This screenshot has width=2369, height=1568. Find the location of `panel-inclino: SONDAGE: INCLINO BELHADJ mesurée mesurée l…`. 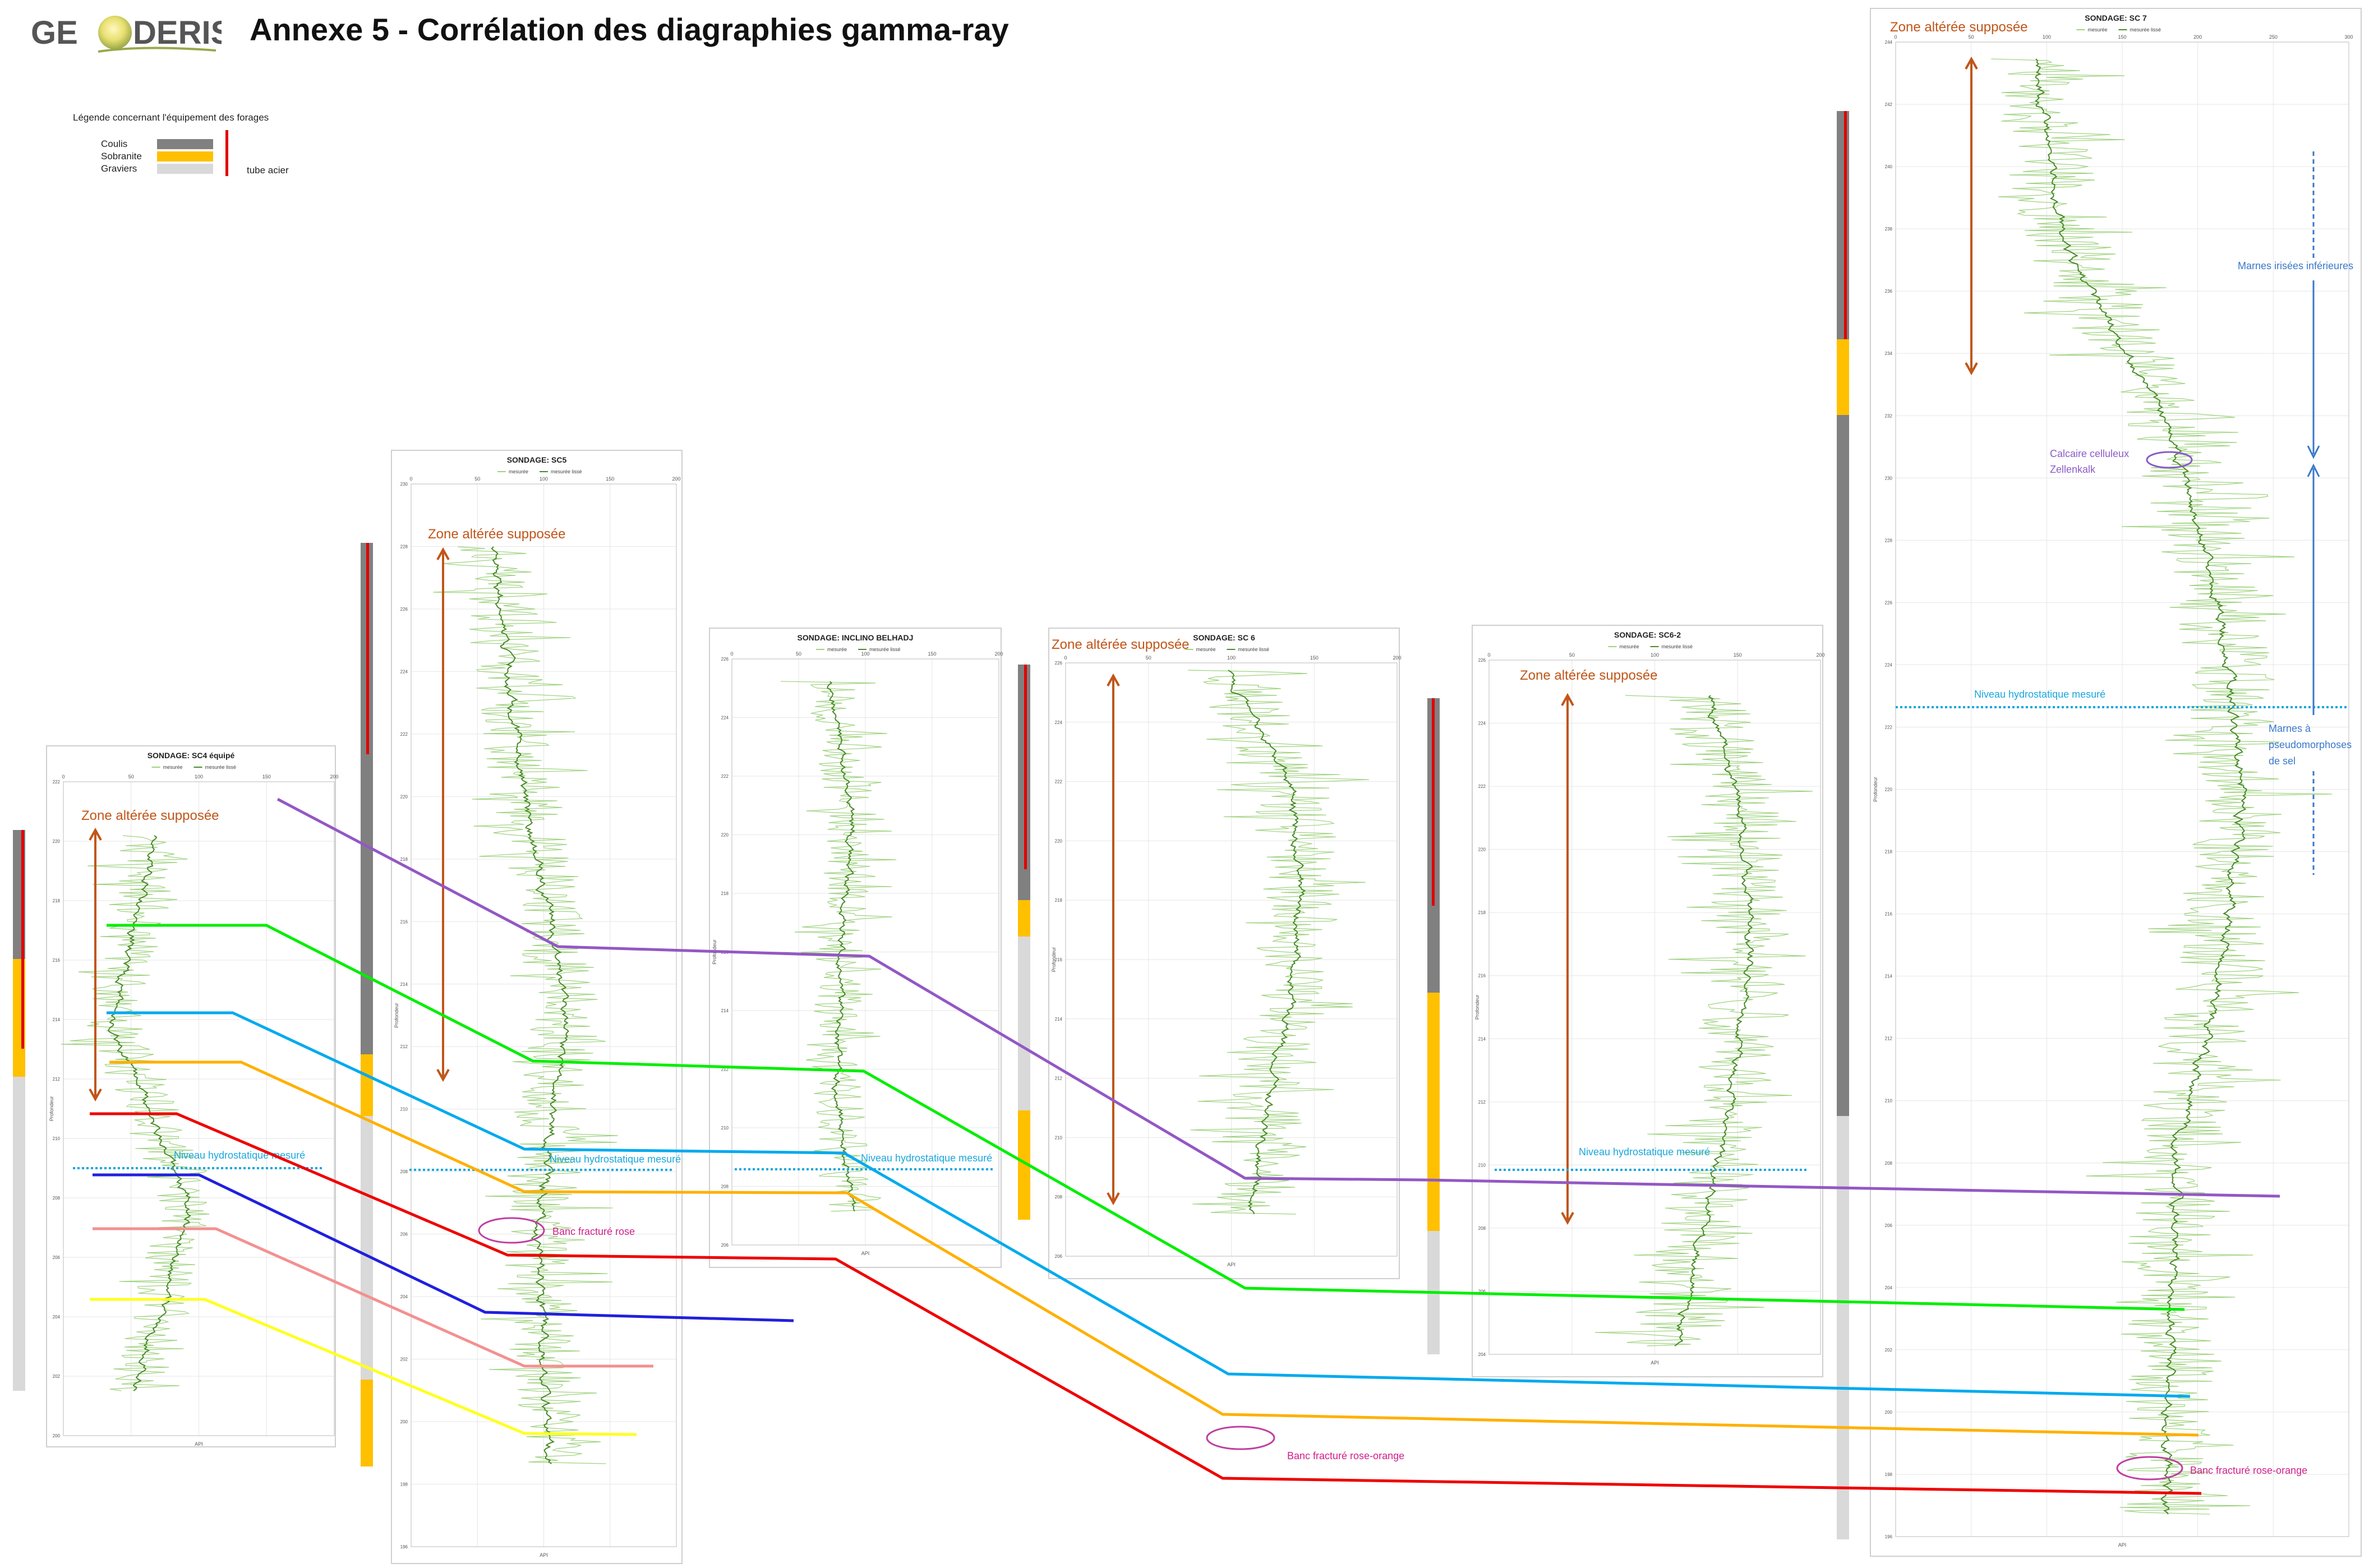

panel-inclino: SONDAGE: INCLINO BELHADJ mesurée mesurée l… is located at coordinates (856, 948).